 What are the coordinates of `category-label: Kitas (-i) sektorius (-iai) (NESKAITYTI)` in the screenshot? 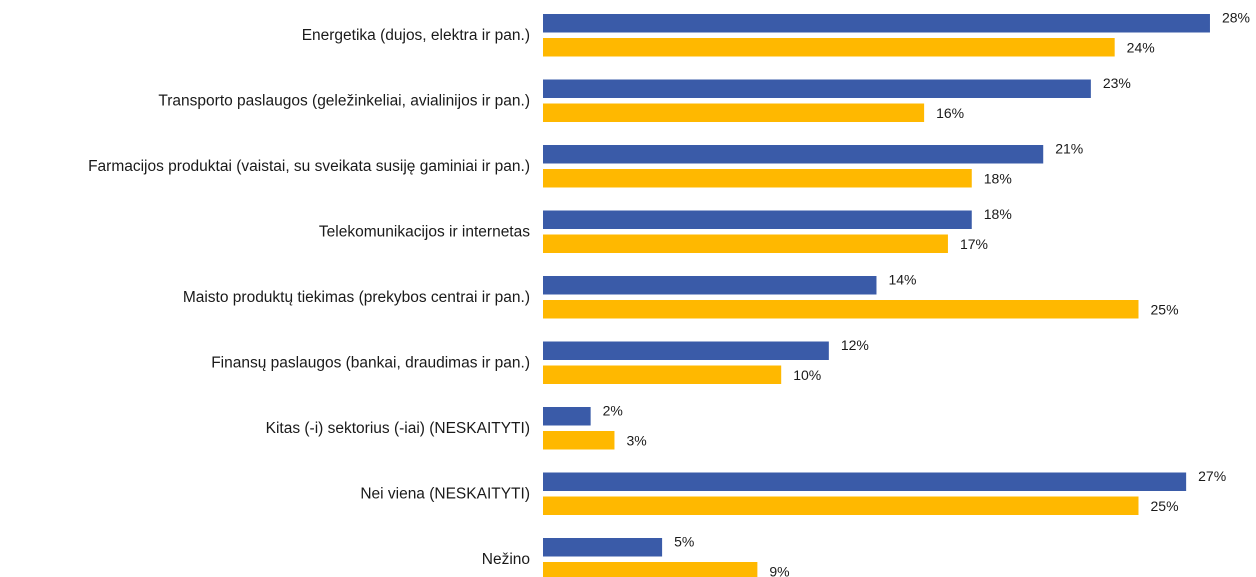 It's located at (398, 428).